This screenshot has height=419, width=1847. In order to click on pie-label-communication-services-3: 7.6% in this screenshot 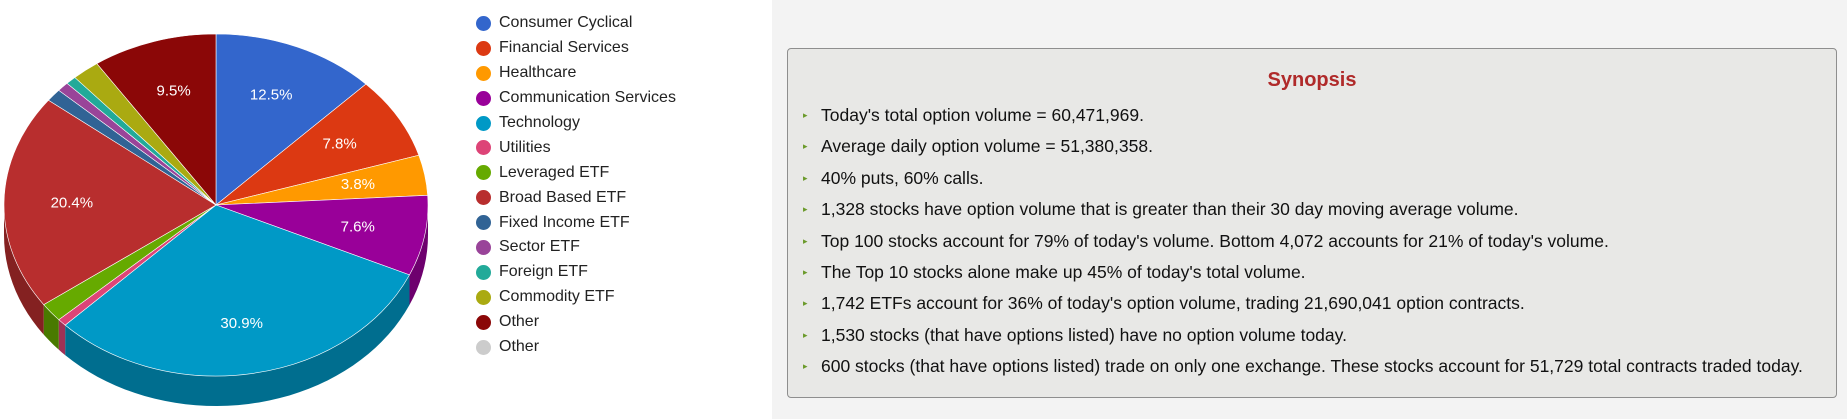, I will do `click(358, 227)`.